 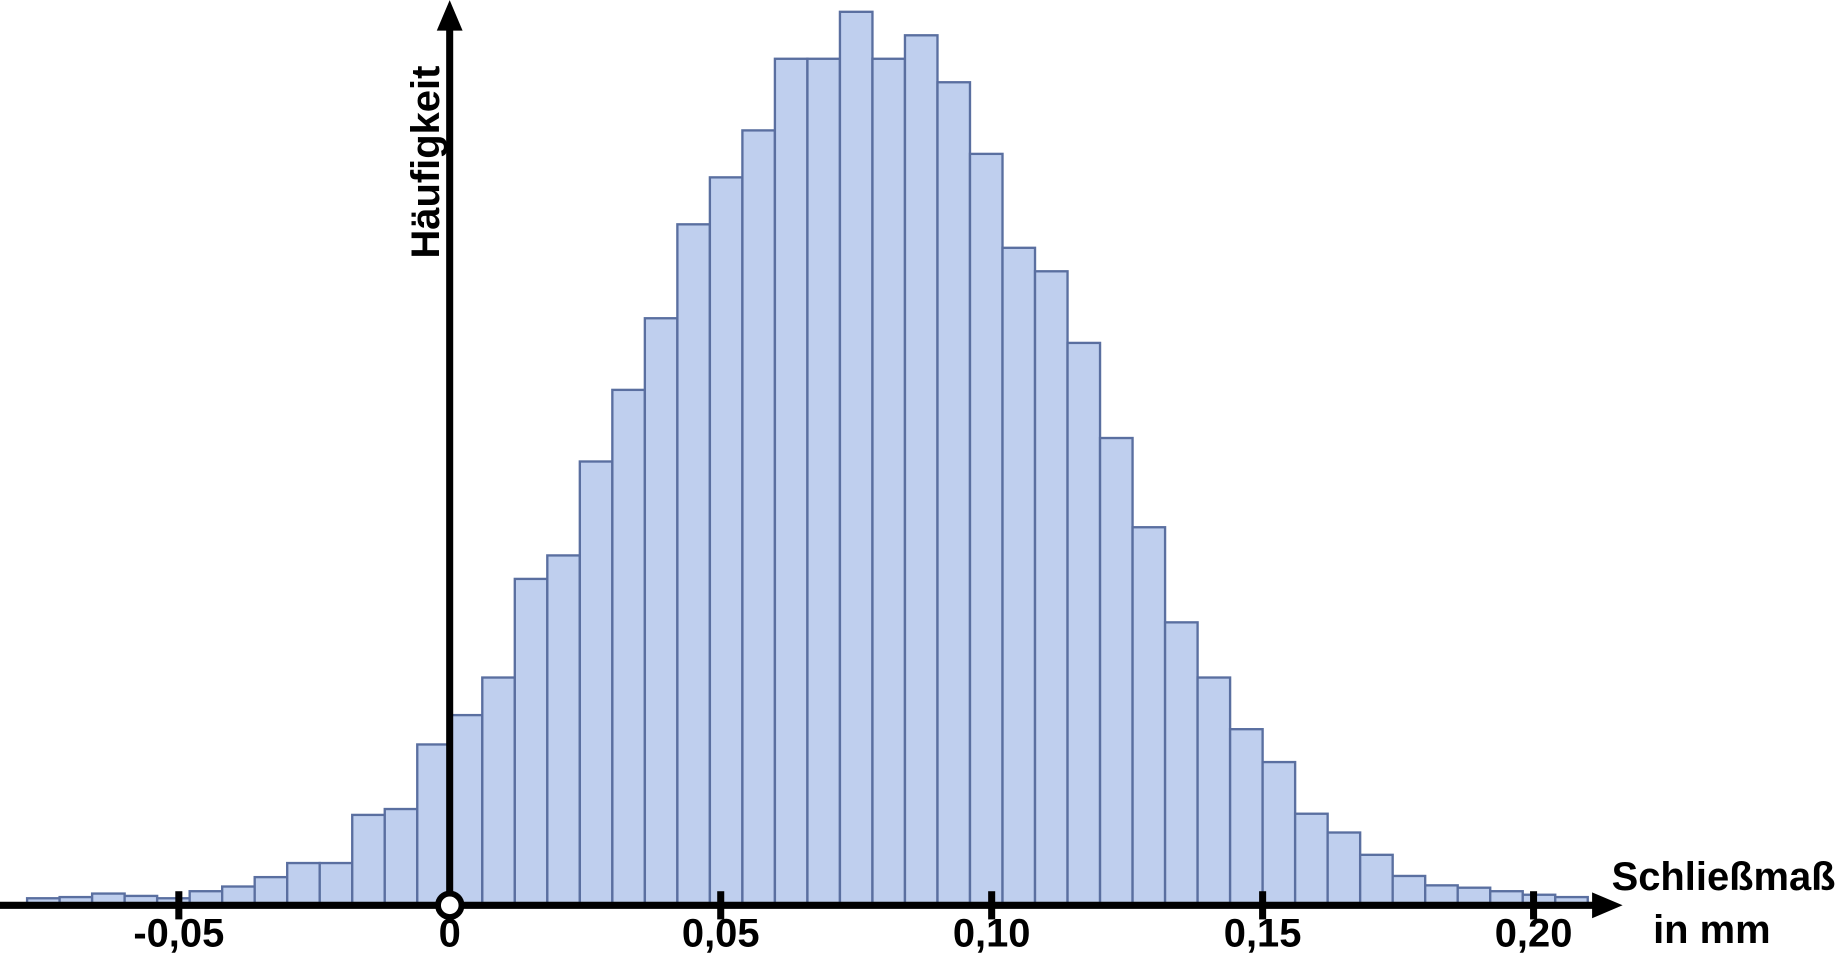 I want to click on x-tick-label: -0,05, so click(x=178, y=933).